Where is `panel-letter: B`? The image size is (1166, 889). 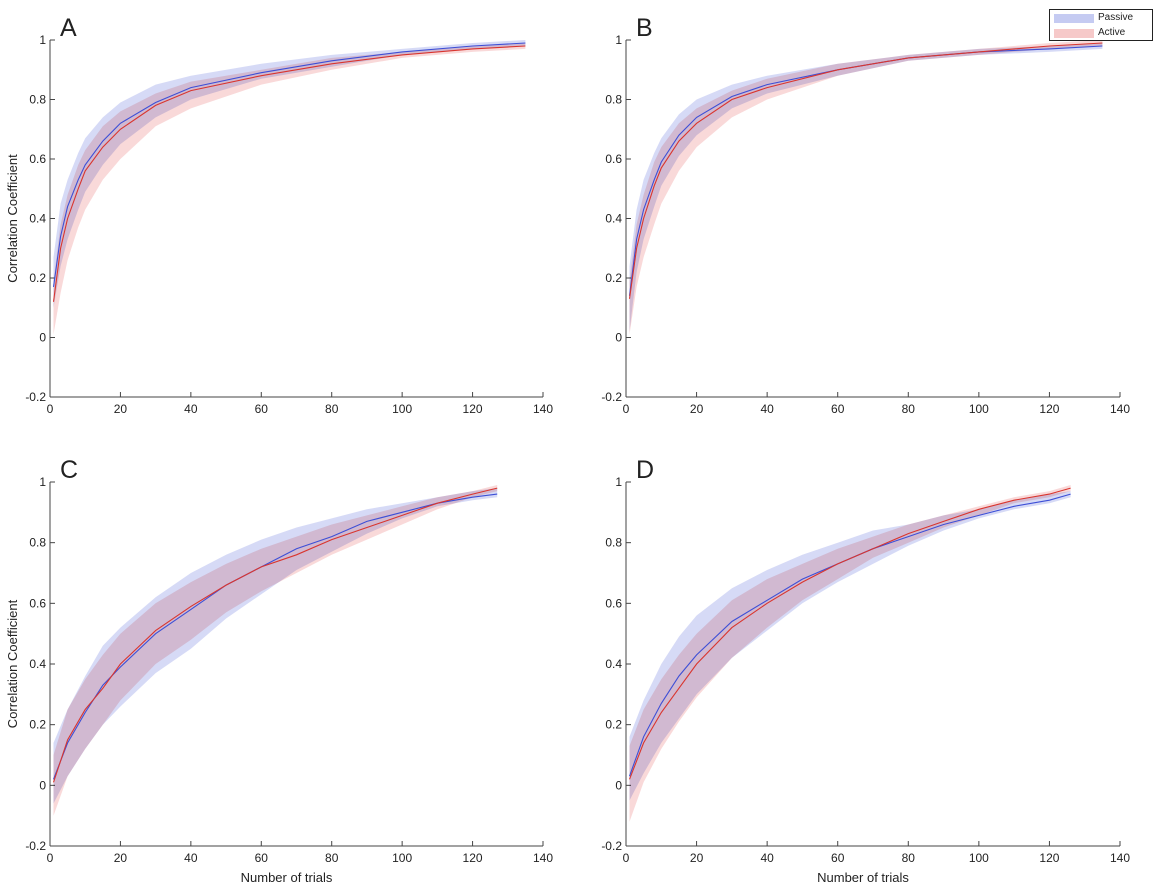 panel-letter: B is located at coordinates (644, 28).